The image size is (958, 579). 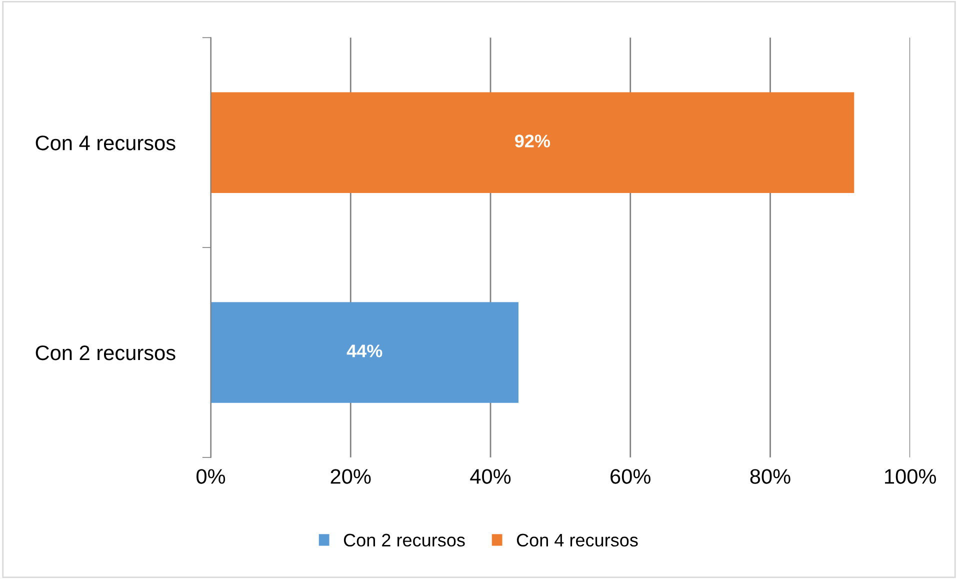 What do you see at coordinates (350, 476) in the screenshot?
I see `x-tick-label: 20%` at bounding box center [350, 476].